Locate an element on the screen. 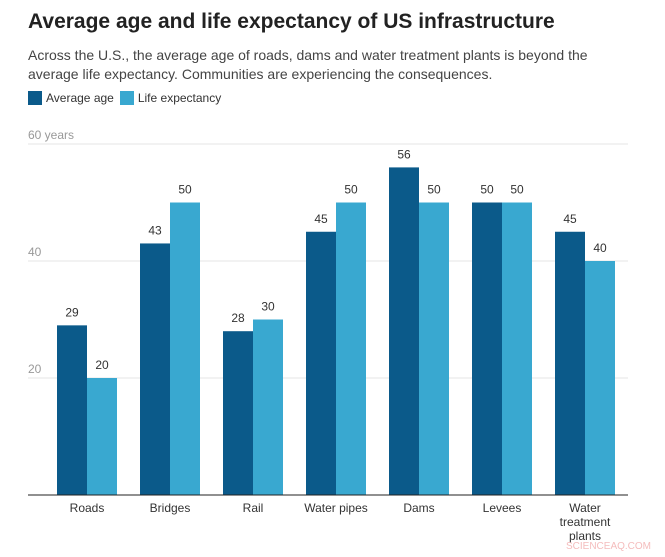  x-tick-label: Dams is located at coordinates (418, 508).